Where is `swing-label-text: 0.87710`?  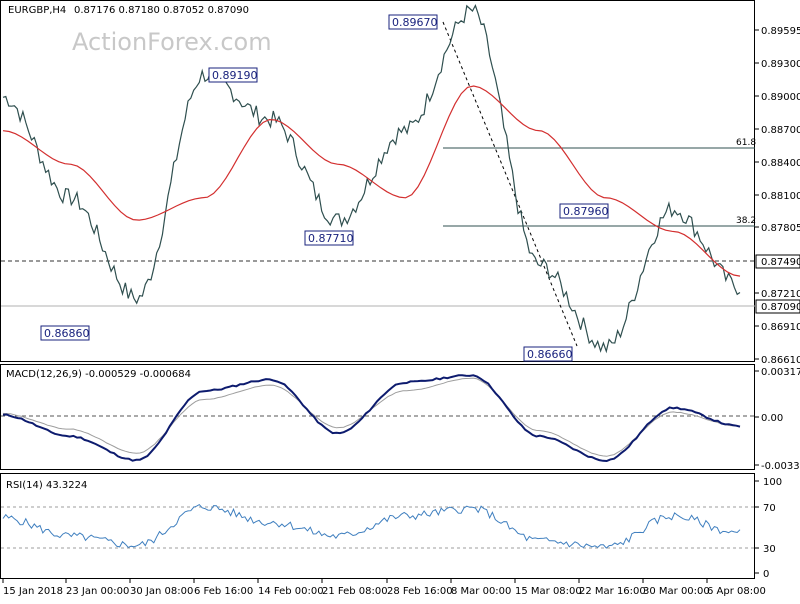
swing-label-text: 0.87710 is located at coordinates (331, 238).